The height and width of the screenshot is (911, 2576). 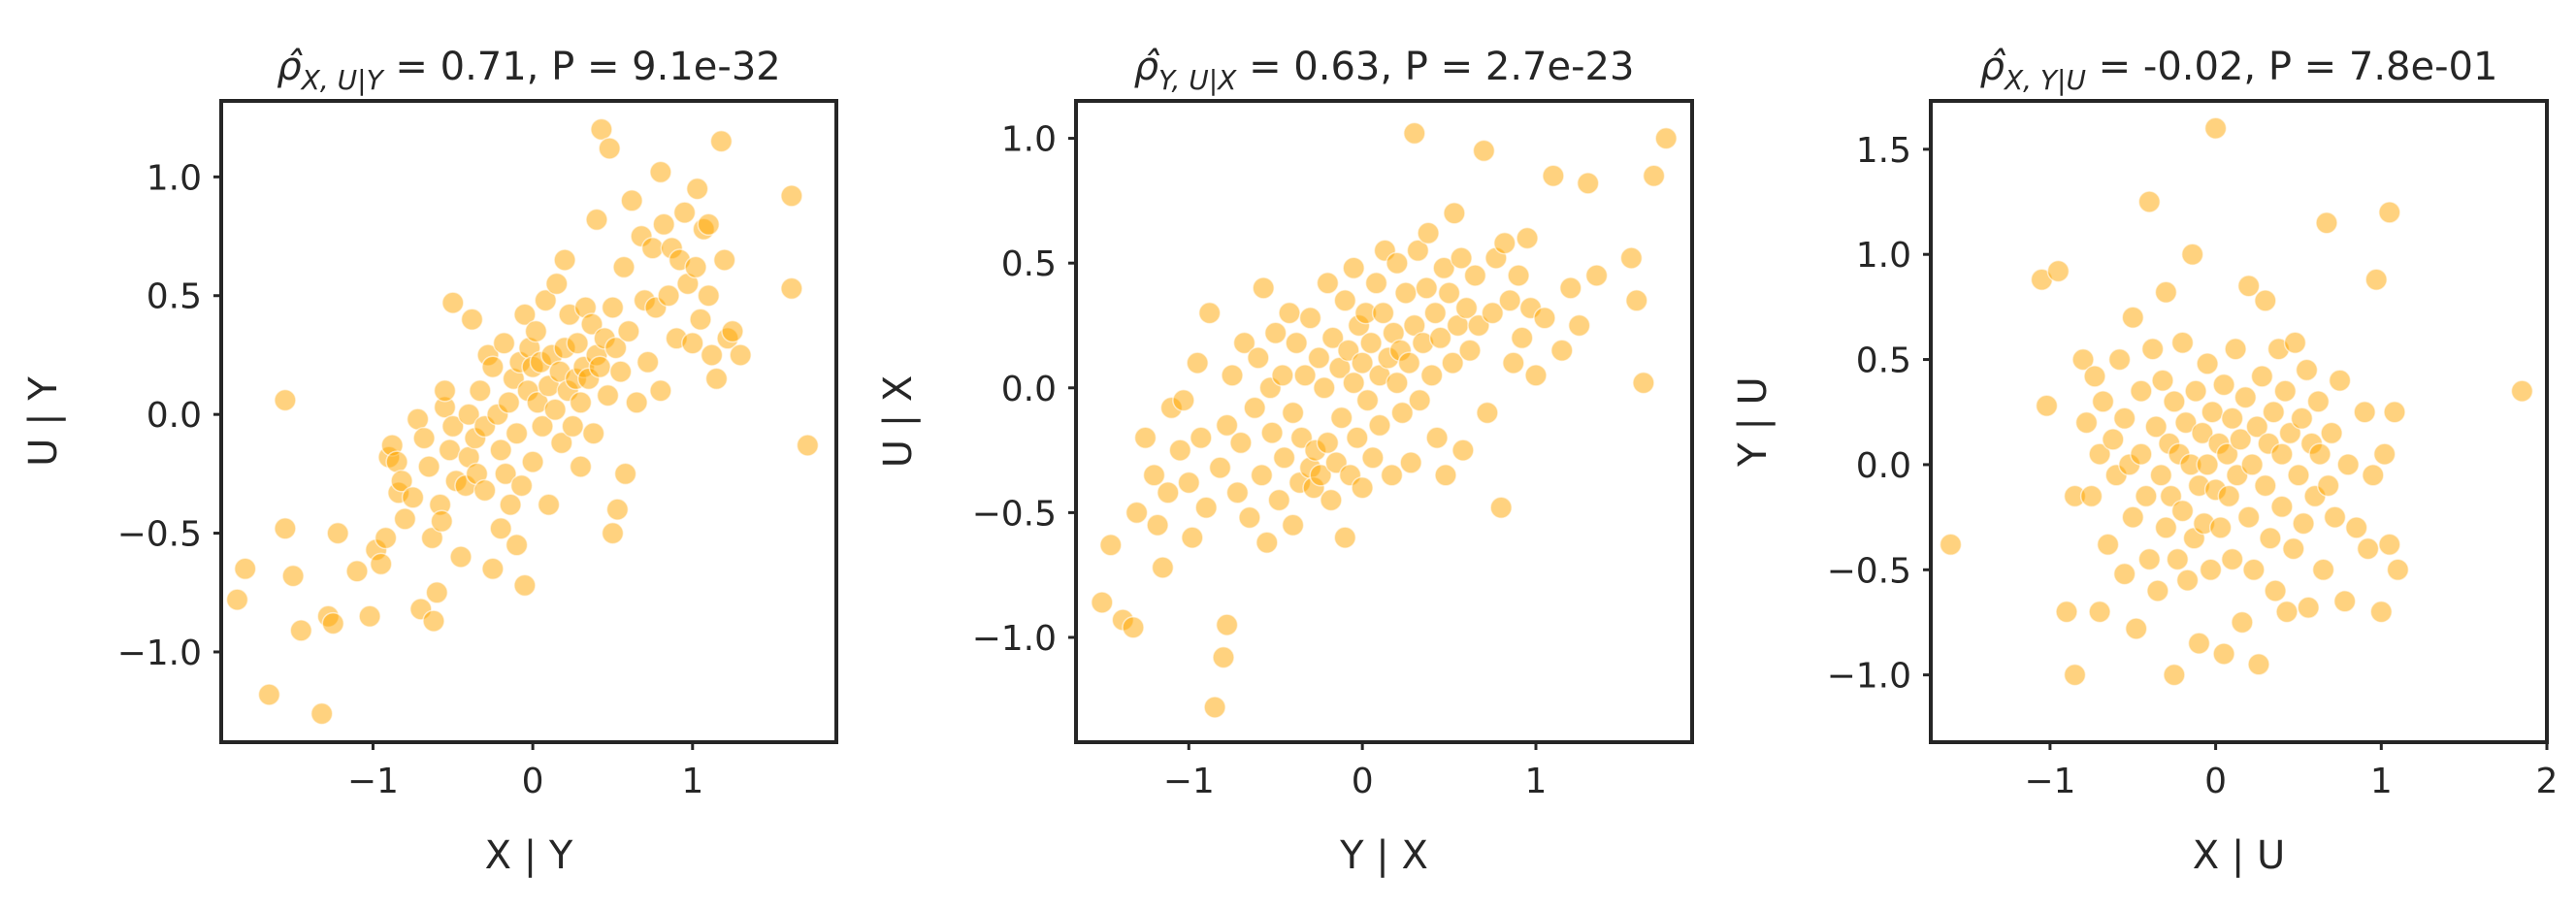 I want to click on points-layer, so click(x=1385, y=420).